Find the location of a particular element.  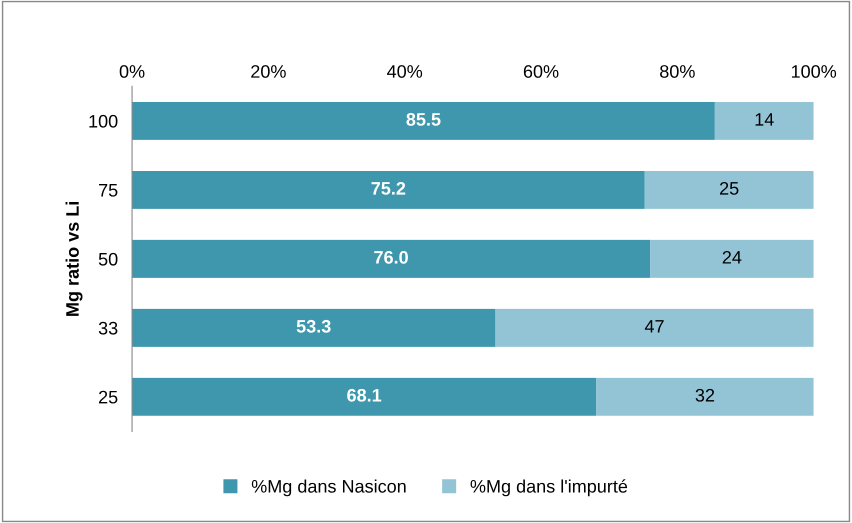

data-label: 32 is located at coordinates (705, 395).